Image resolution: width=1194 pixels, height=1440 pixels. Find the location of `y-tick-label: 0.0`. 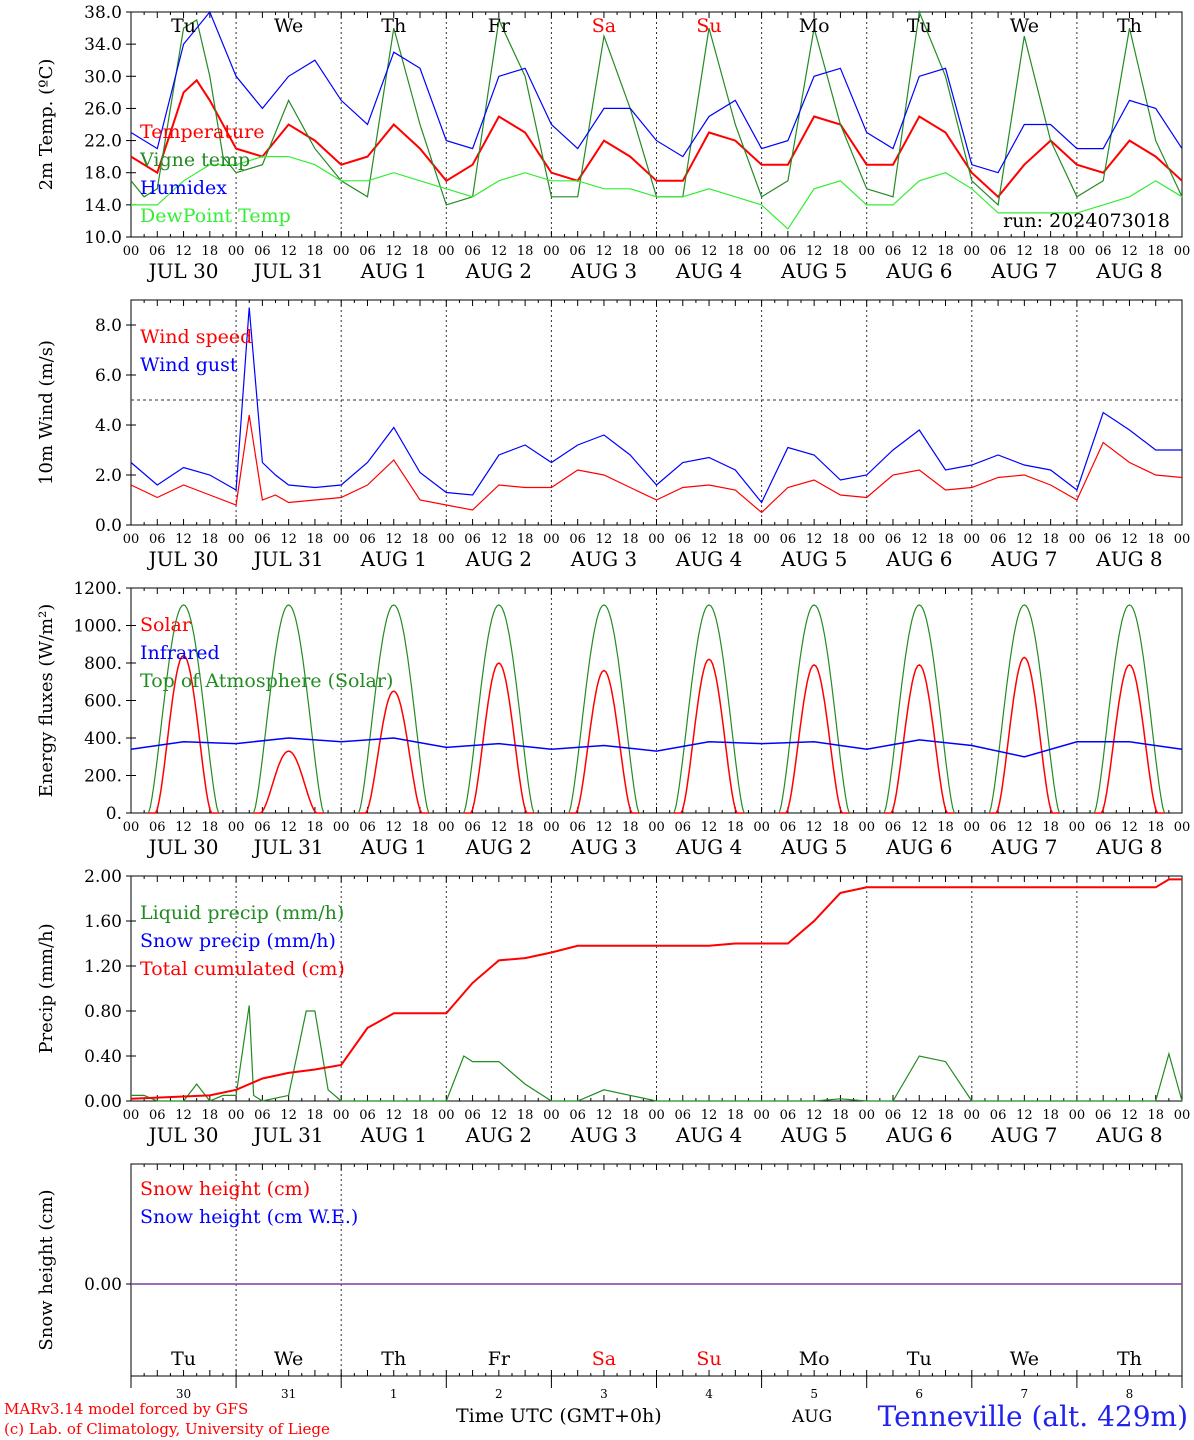

y-tick-label: 0.0 is located at coordinates (108, 526).